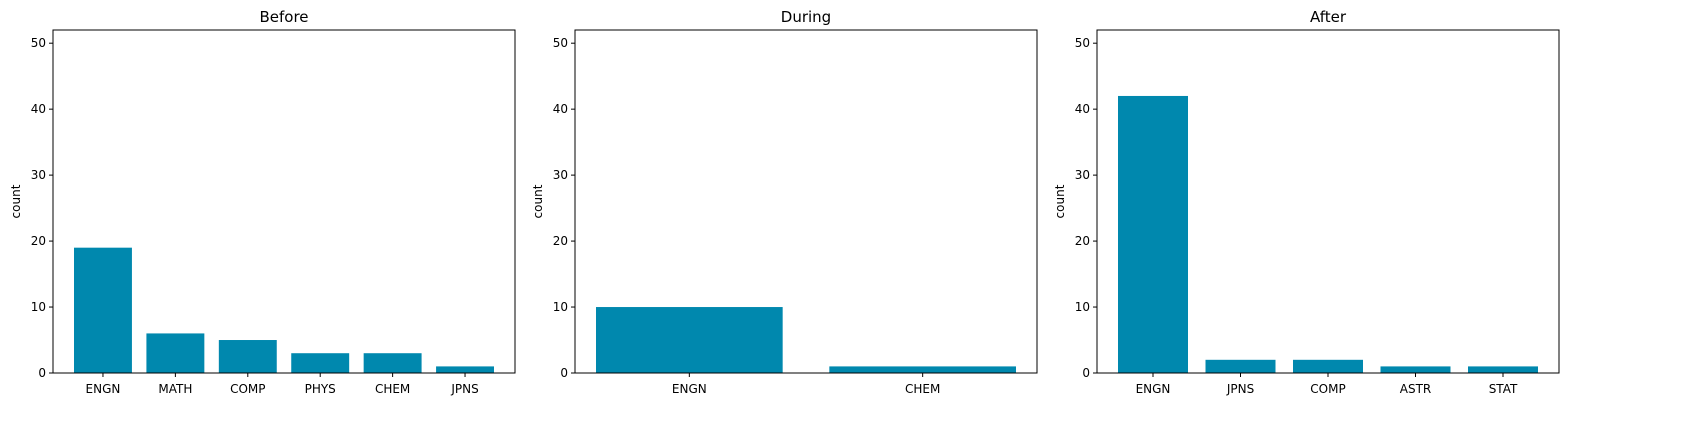  I want to click on x-tick-label: MATH, so click(175, 389).